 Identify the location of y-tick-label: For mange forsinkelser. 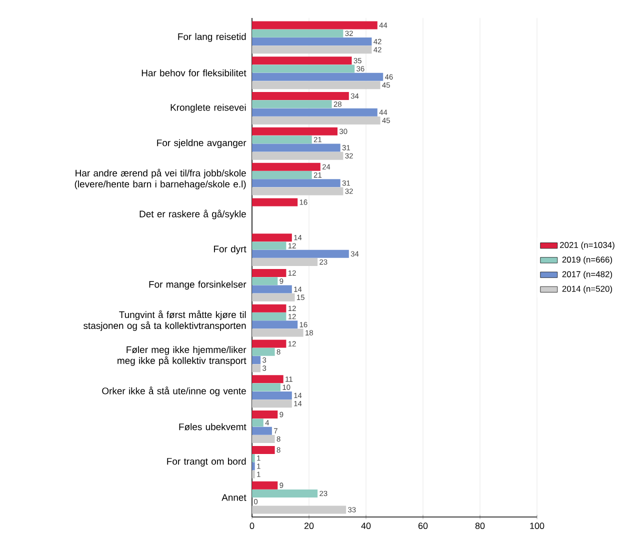
(197, 285).